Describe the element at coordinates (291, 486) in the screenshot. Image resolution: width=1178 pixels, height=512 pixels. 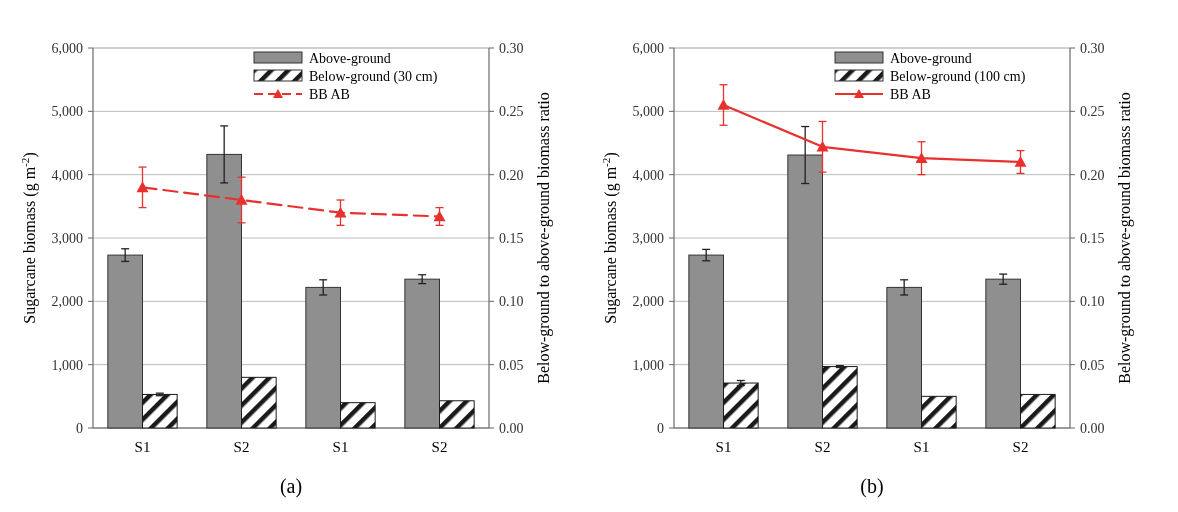
I see `text: (a)` at that location.